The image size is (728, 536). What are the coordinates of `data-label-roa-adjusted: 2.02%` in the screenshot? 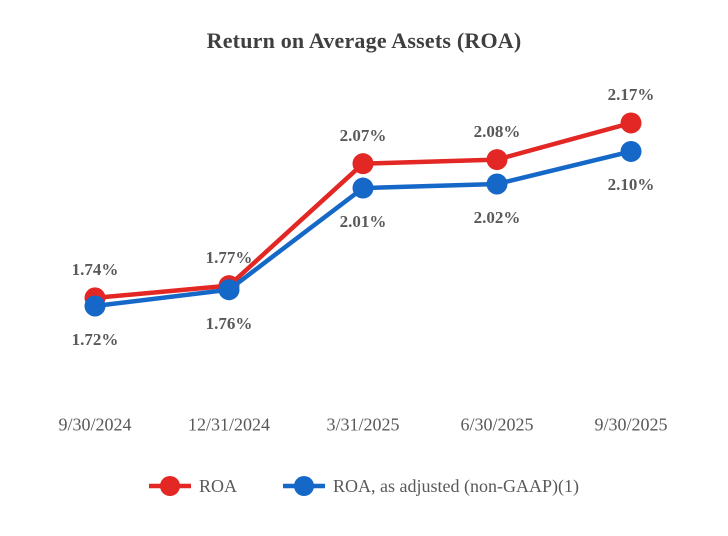 It's located at (497, 217).